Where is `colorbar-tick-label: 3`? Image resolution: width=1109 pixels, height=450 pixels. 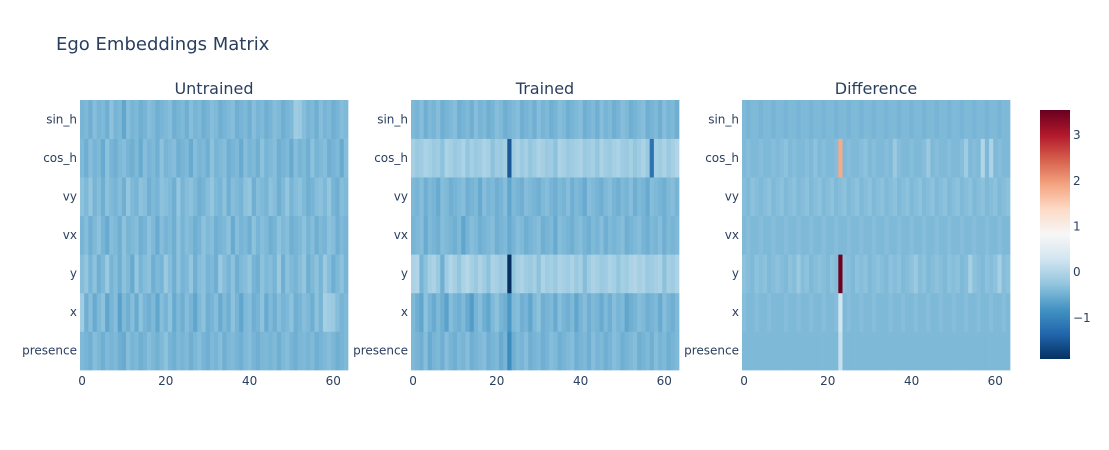
colorbar-tick-label: 3 is located at coordinates (1077, 135).